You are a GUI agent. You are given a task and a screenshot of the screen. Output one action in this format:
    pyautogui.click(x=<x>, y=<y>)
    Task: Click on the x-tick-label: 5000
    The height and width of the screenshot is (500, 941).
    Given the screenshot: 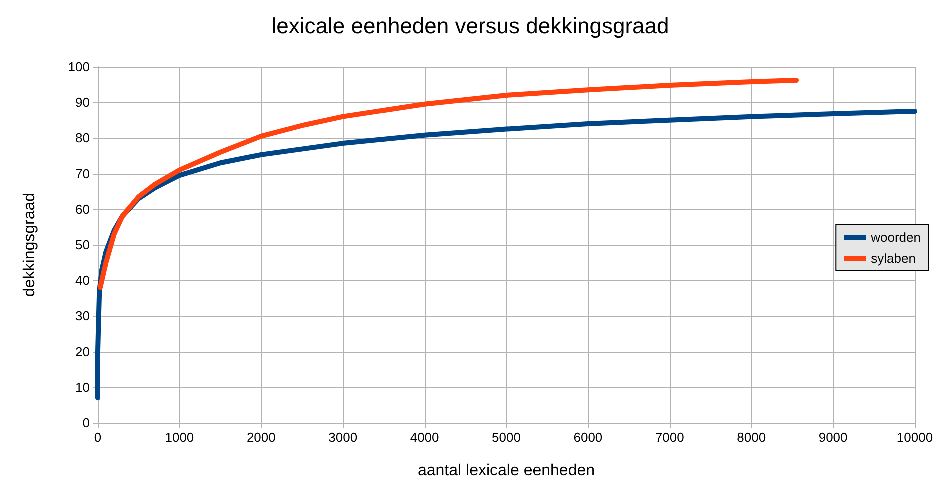 What is the action you would take?
    pyautogui.click(x=506, y=437)
    